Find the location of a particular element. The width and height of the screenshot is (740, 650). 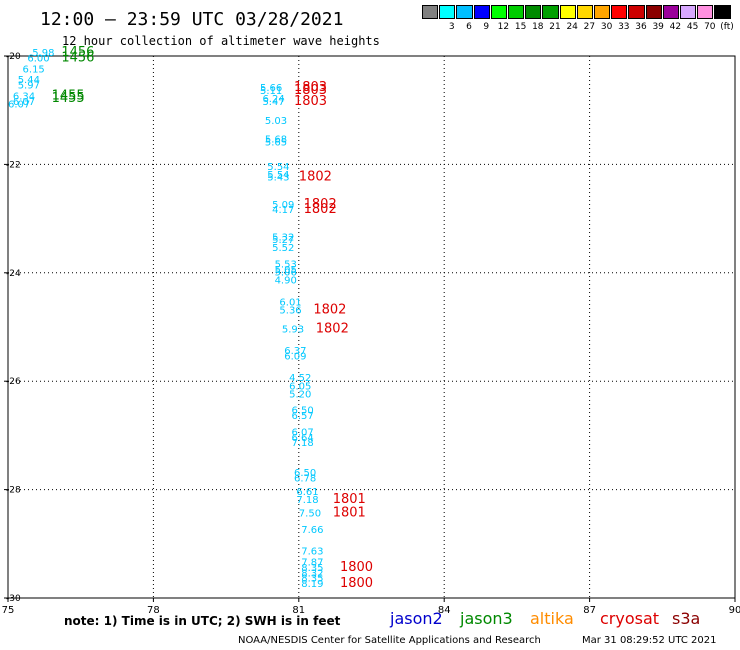

swh-label: 5.44 is located at coordinates (29, 80).